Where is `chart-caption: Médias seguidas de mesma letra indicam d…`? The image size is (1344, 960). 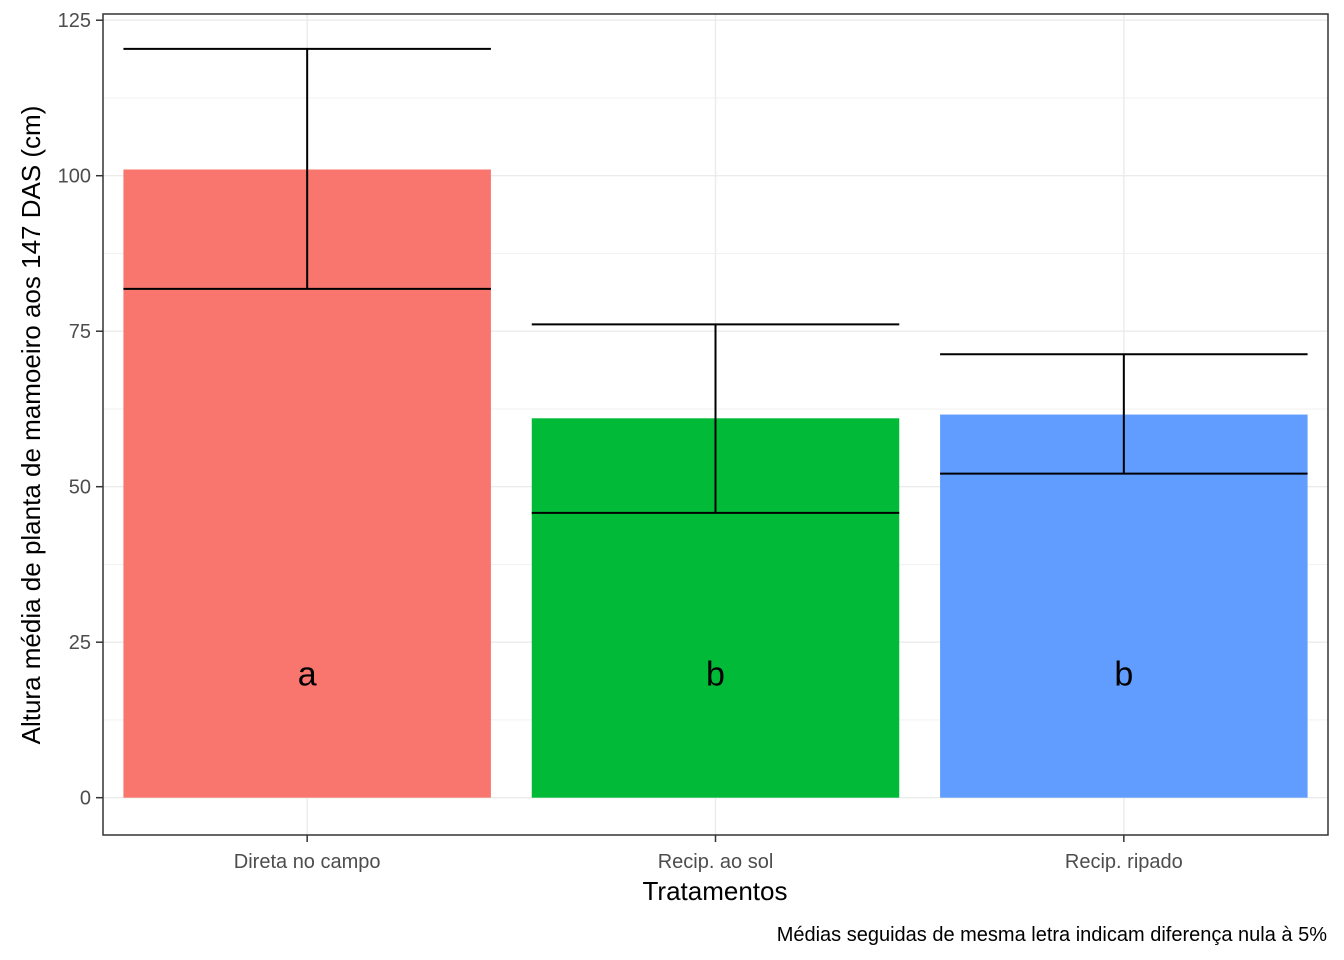 chart-caption: Médias seguidas de mesma letra indicam d… is located at coordinates (1052, 935).